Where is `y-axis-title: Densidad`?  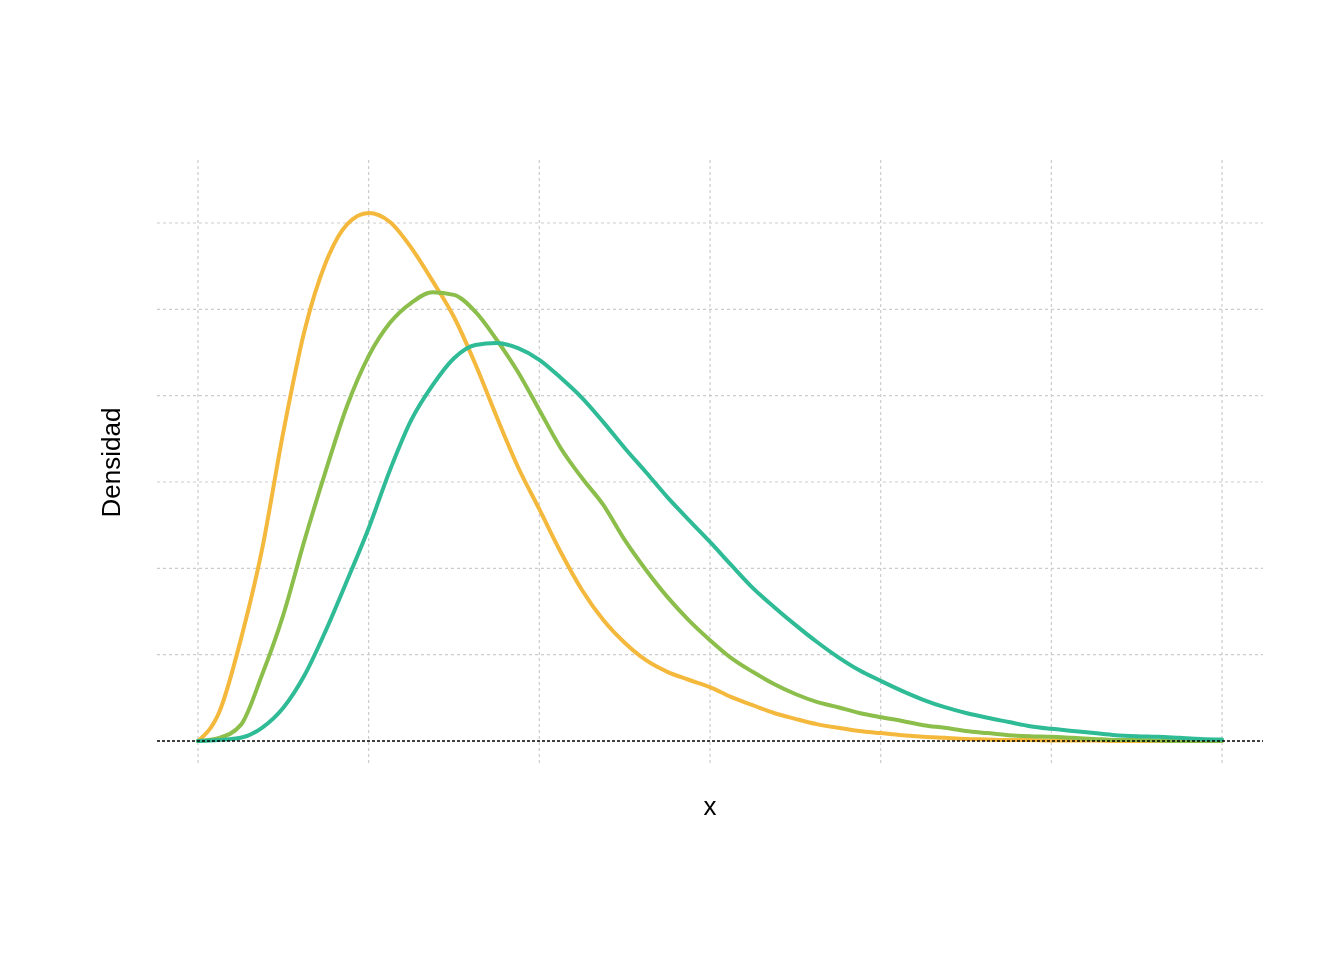 y-axis-title: Densidad is located at coordinates (111, 462).